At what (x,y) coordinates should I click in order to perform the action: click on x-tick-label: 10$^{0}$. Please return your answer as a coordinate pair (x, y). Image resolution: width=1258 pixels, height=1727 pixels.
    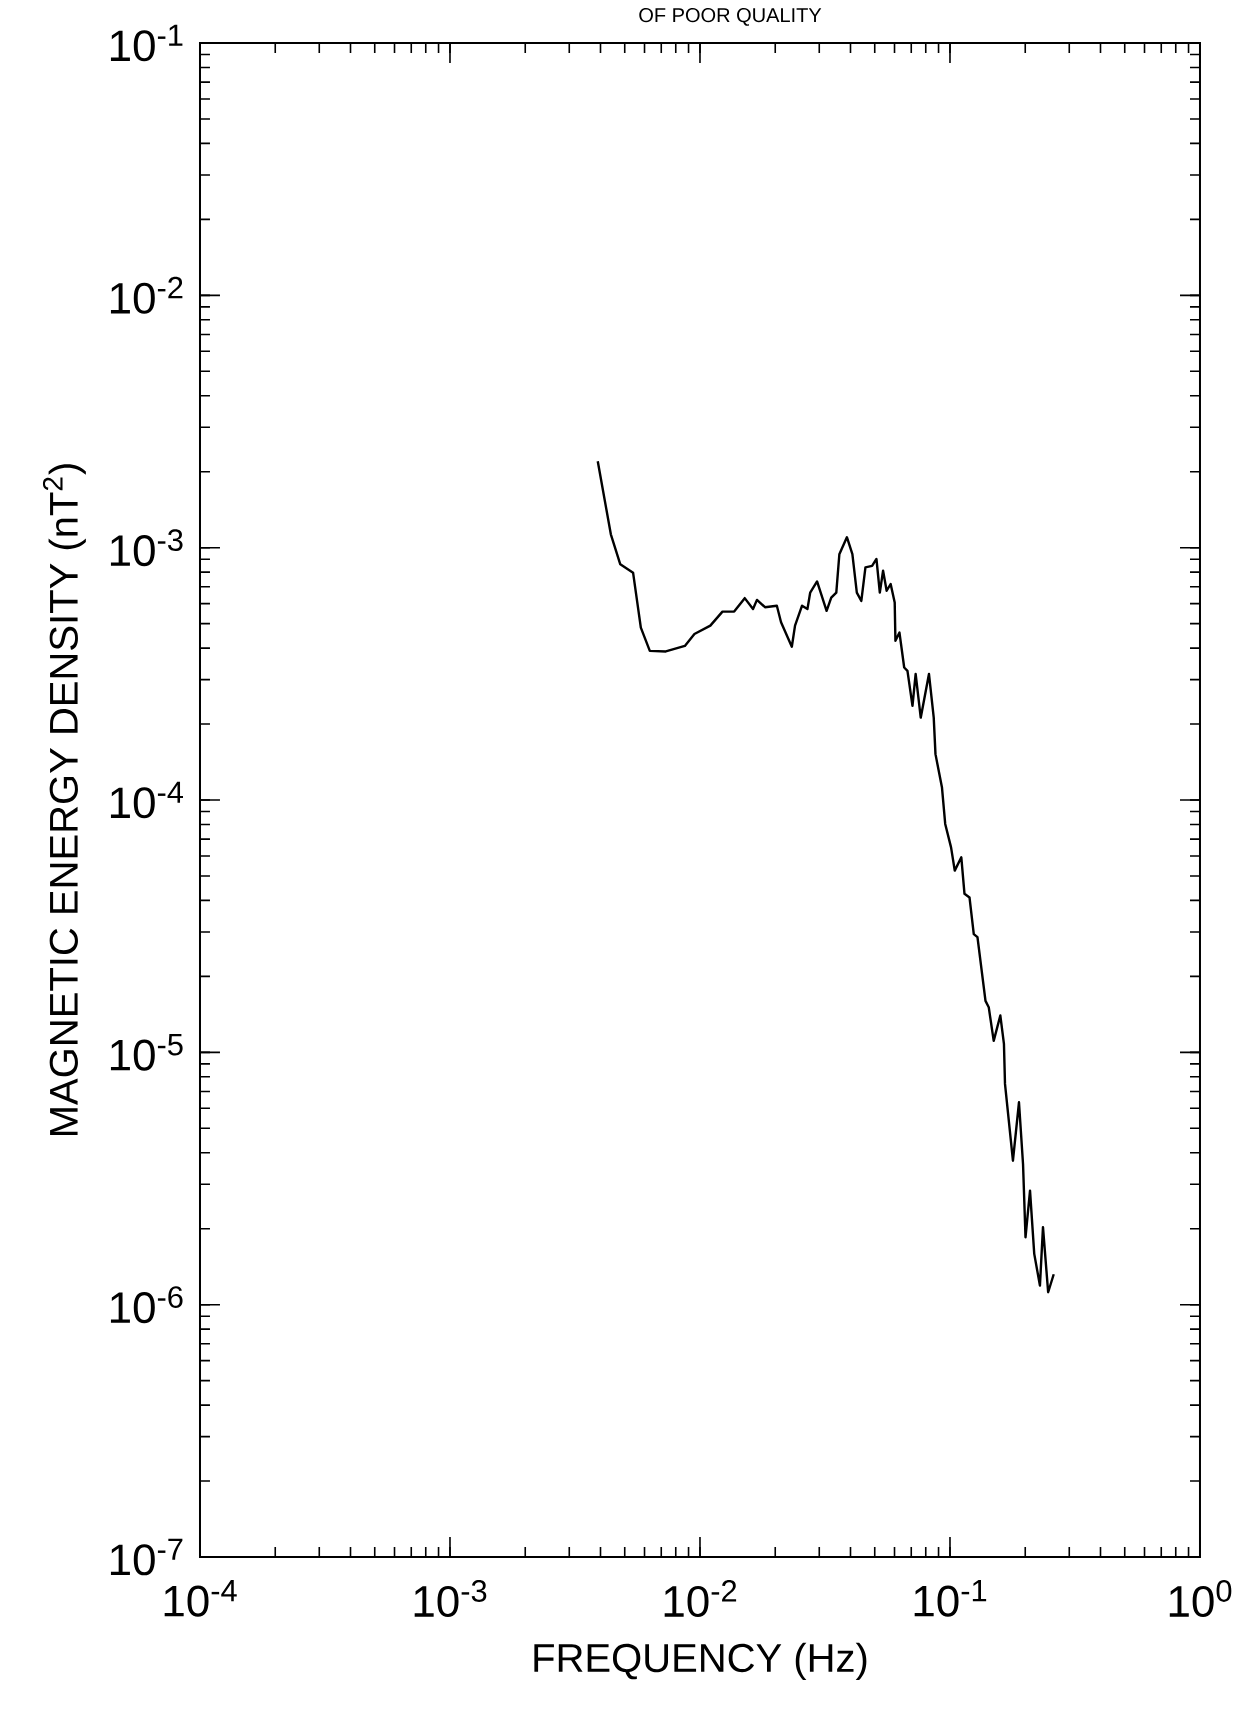
    Looking at the image, I should click on (1200, 1599).